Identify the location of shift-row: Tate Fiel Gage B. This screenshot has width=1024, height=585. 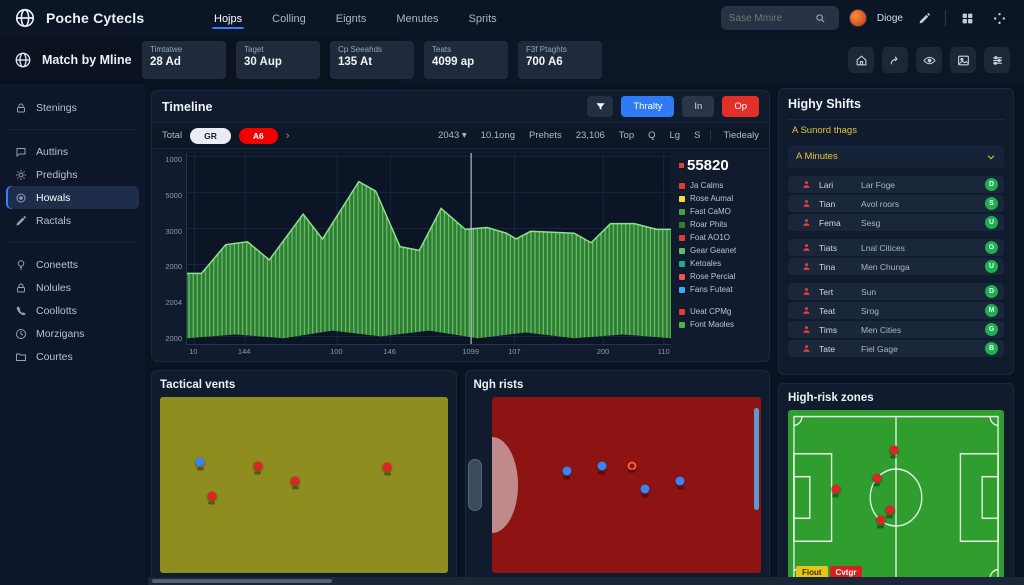
(896, 348).